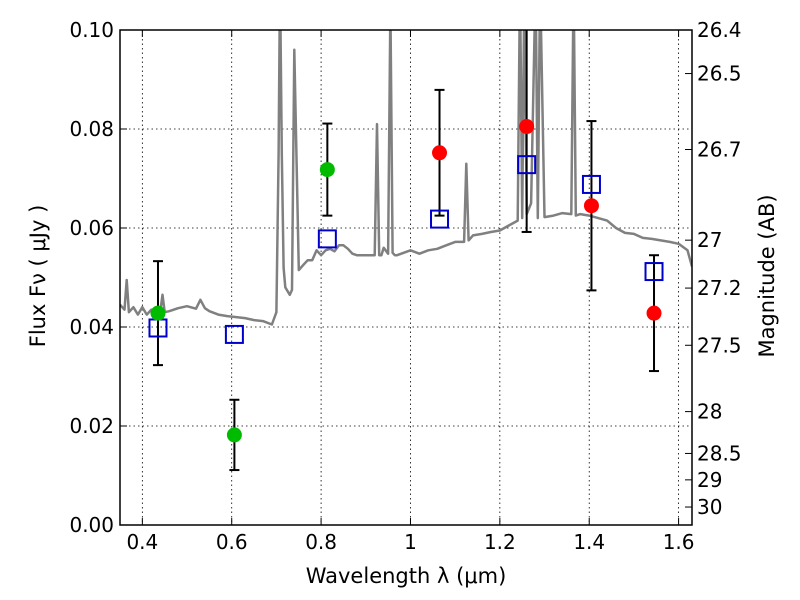  What do you see at coordinates (91, 426) in the screenshot?
I see `y-tick-label: 0.02` at bounding box center [91, 426].